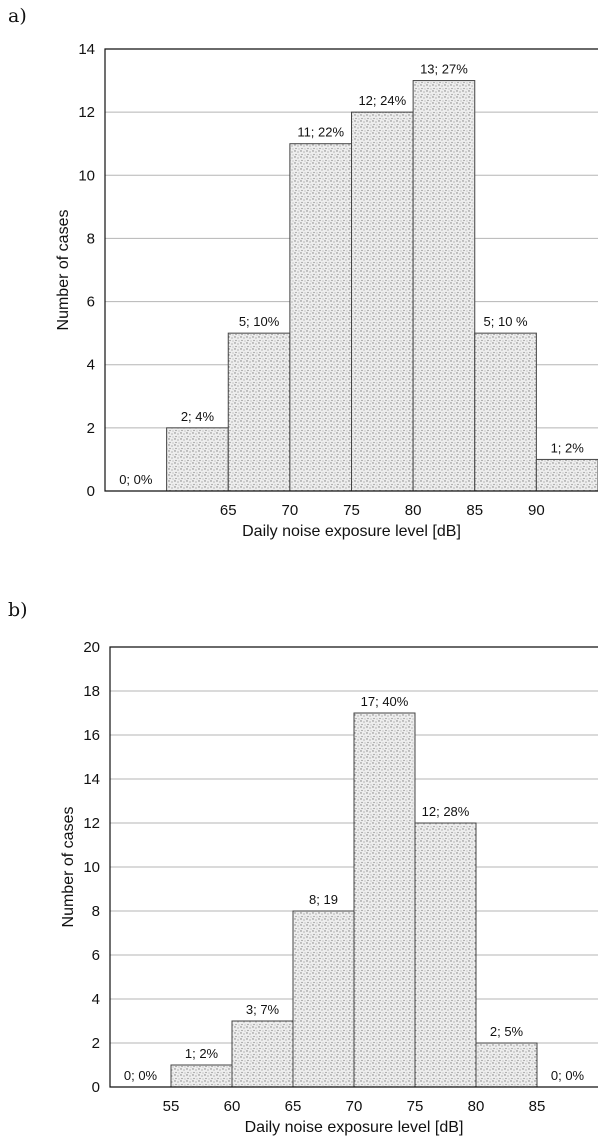  Describe the element at coordinates (263, 1009) in the screenshot. I see `data-label: 3; 7%` at that location.